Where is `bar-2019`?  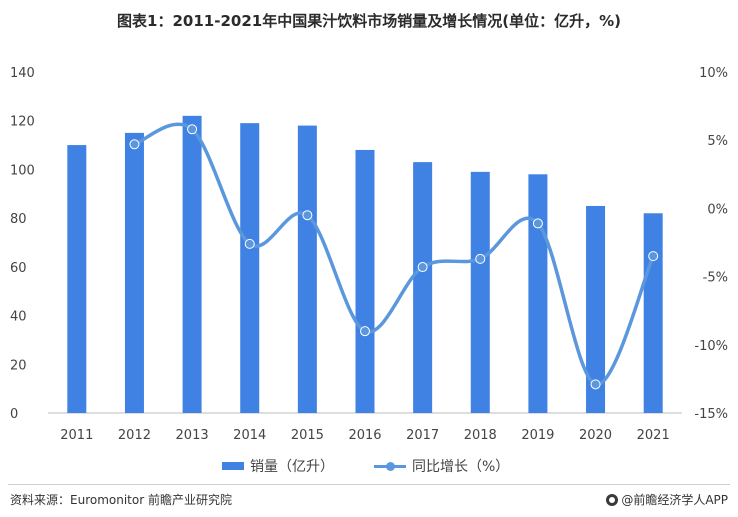
bar-2019 is located at coordinates (538, 293).